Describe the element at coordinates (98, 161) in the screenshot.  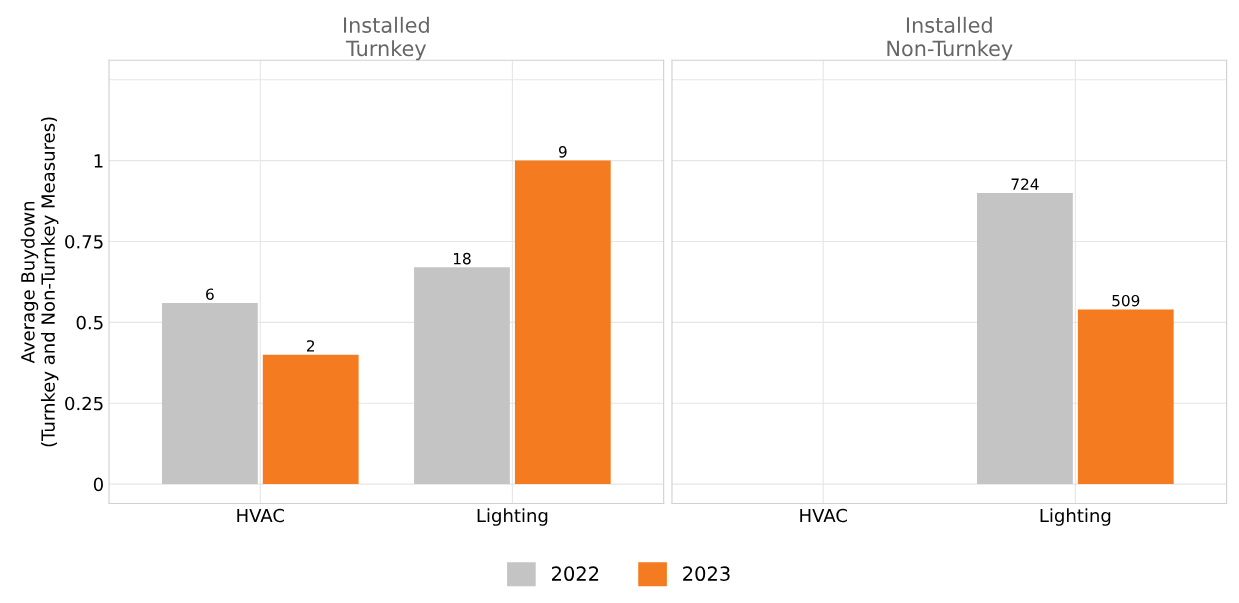
I see `y-tick-label: 1` at that location.